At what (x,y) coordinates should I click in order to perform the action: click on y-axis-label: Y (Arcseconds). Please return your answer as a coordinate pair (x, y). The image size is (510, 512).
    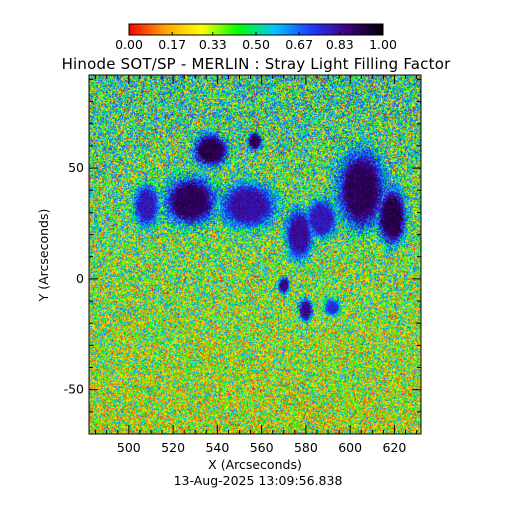
    Looking at the image, I should click on (43, 256).